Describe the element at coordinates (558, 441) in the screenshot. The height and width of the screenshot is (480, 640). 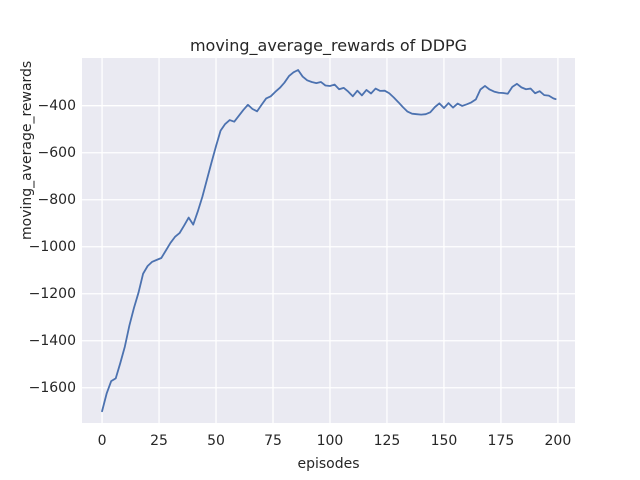
I see `x-tick-label: 200` at that location.